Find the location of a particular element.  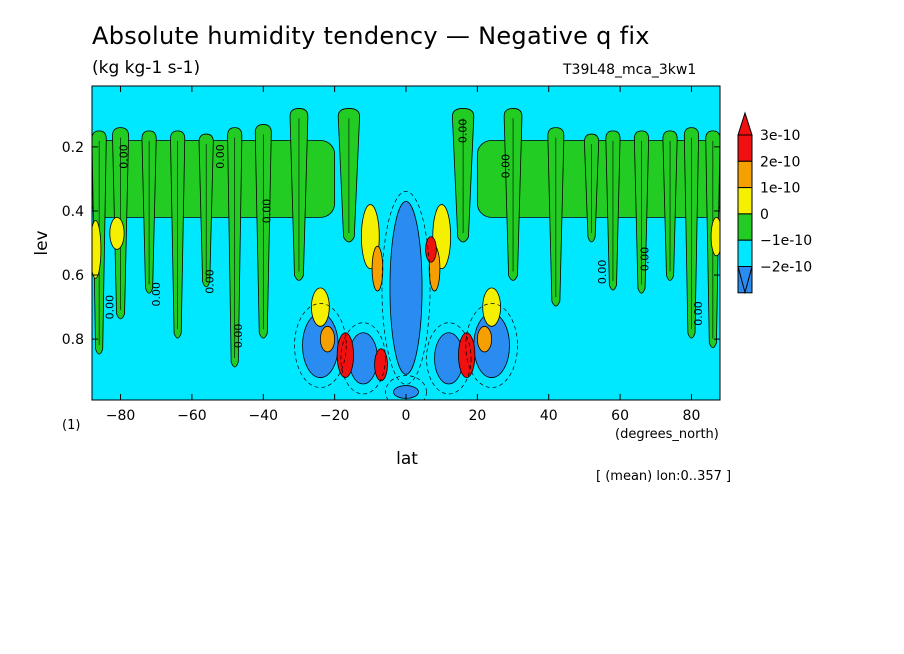

y-tick-label: 0.8 is located at coordinates (73, 340).